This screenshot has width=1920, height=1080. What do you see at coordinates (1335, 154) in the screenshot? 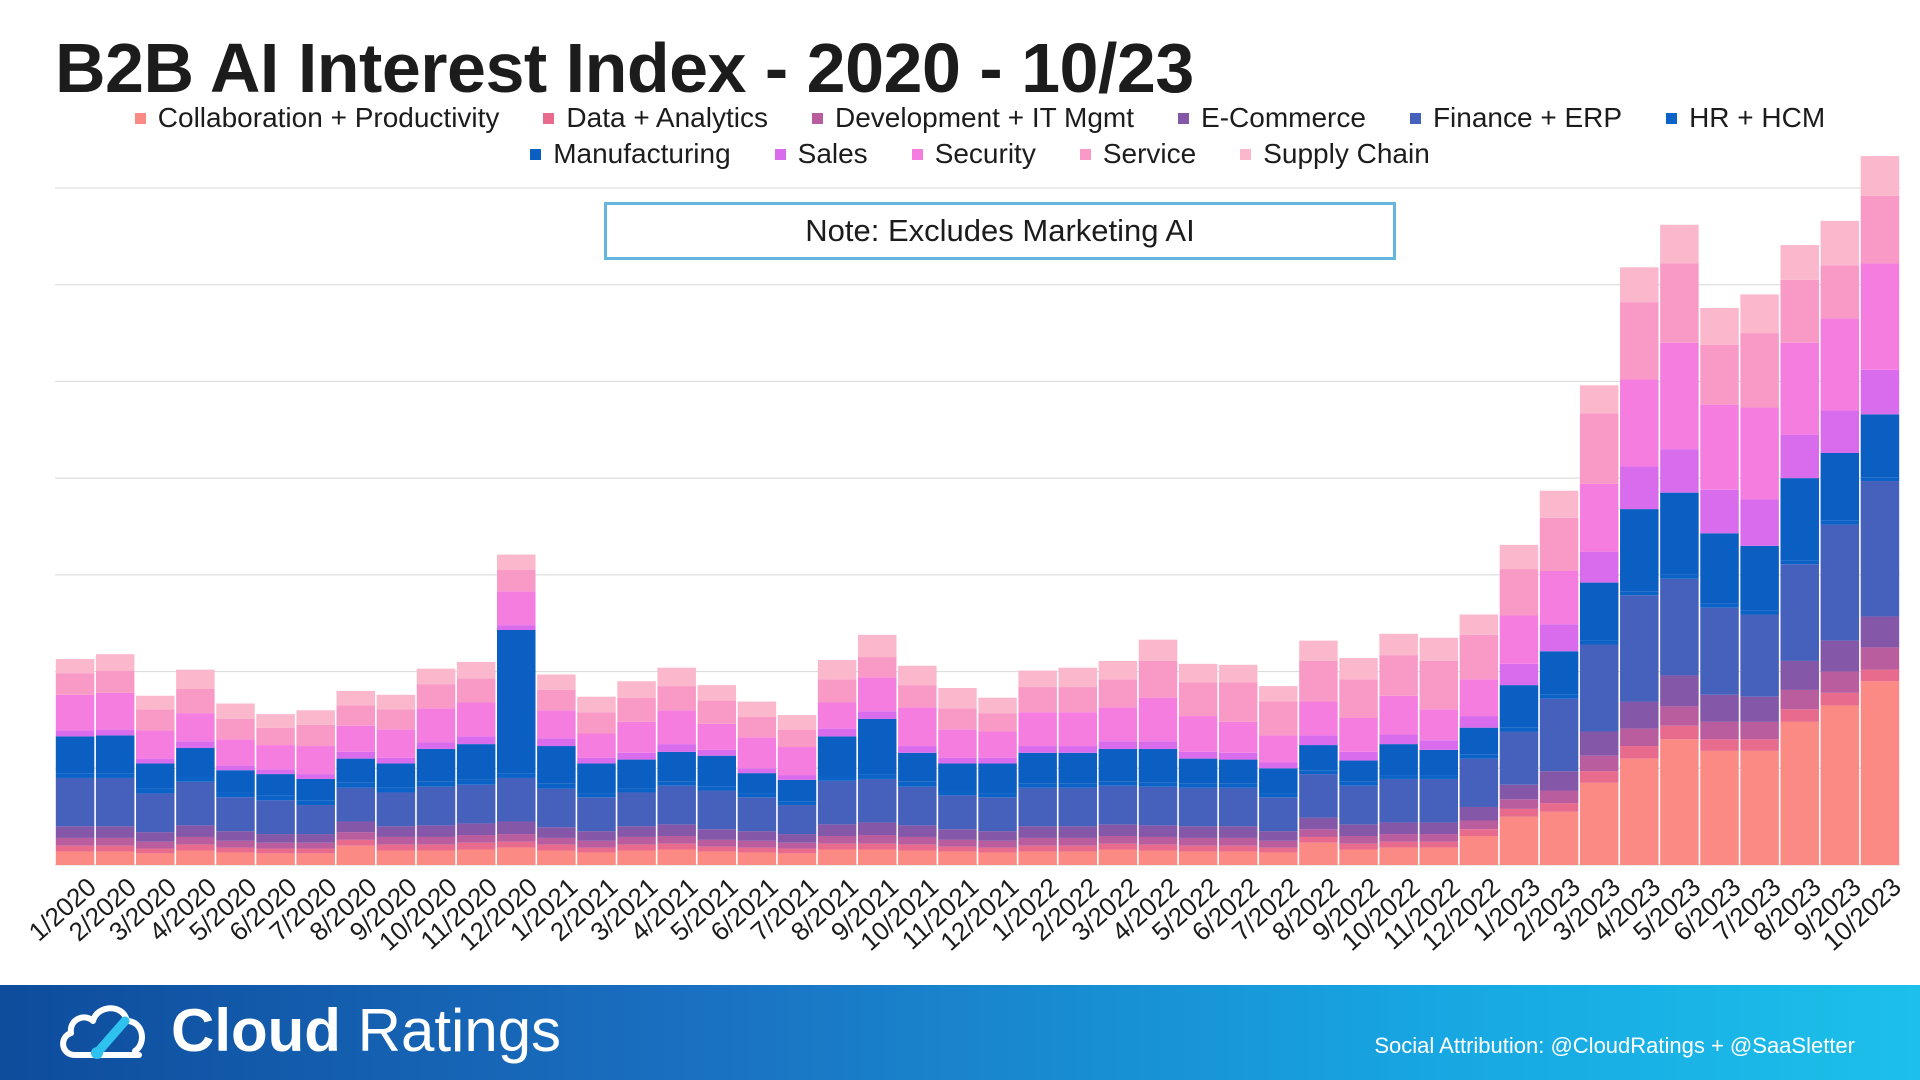
I see `legend-item: Supply Chain` at bounding box center [1335, 154].